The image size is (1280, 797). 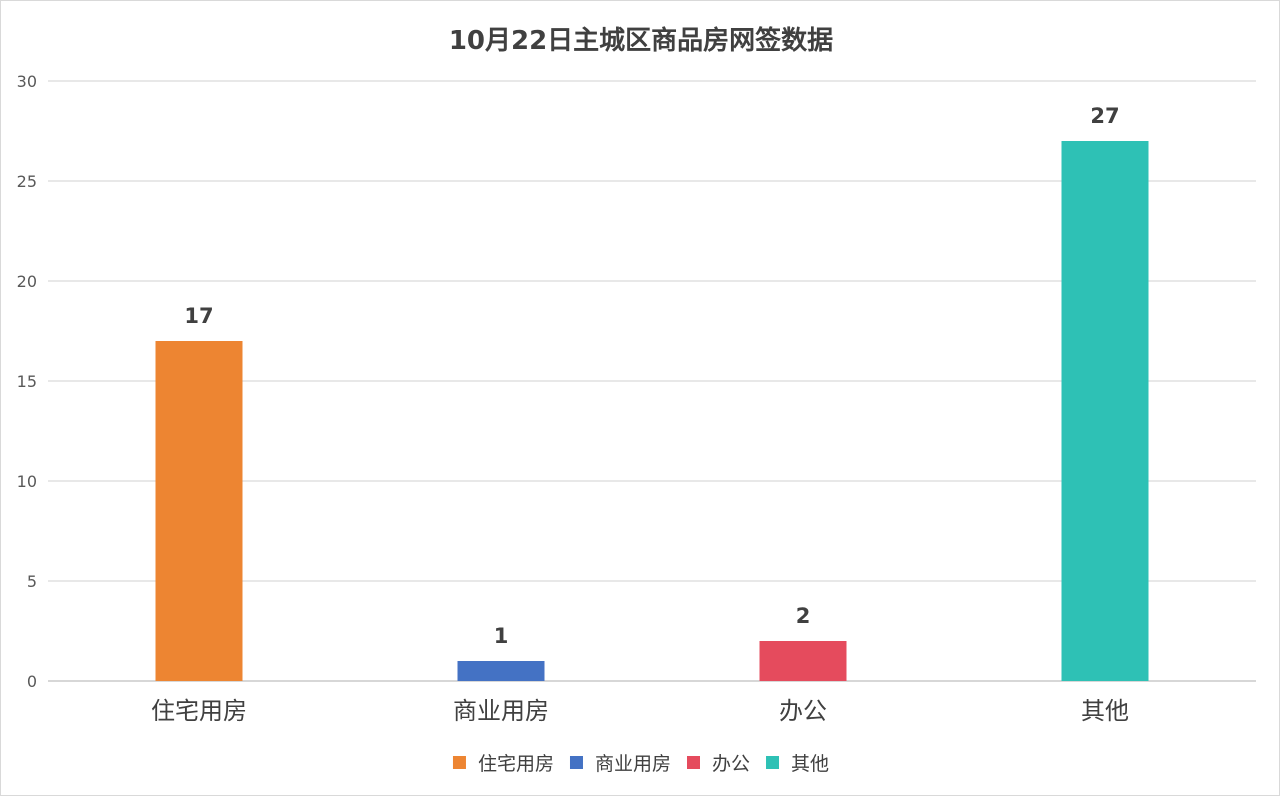 I want to click on chart-title: 10月22日主城区商品房网签数据, so click(x=641, y=40).